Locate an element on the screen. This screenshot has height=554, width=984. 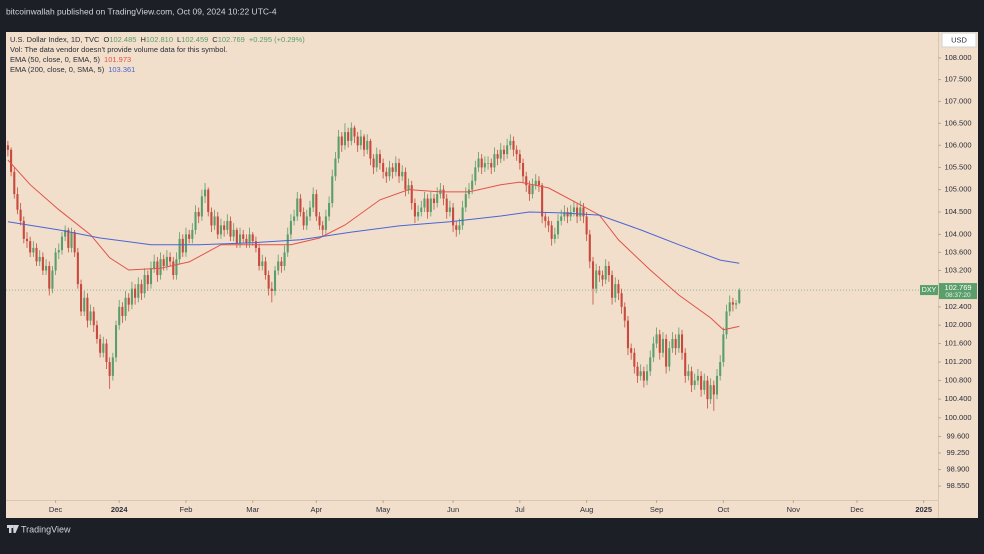
brand-logo is located at coordinates (13, 529).